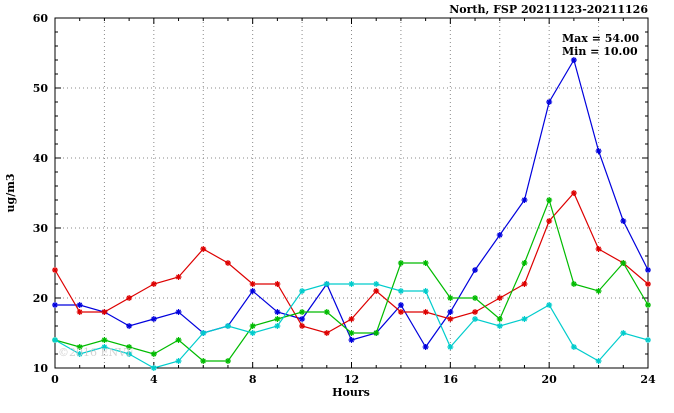 The image size is (674, 413). I want to click on y-axis-label: ug/m3, so click(10, 193).